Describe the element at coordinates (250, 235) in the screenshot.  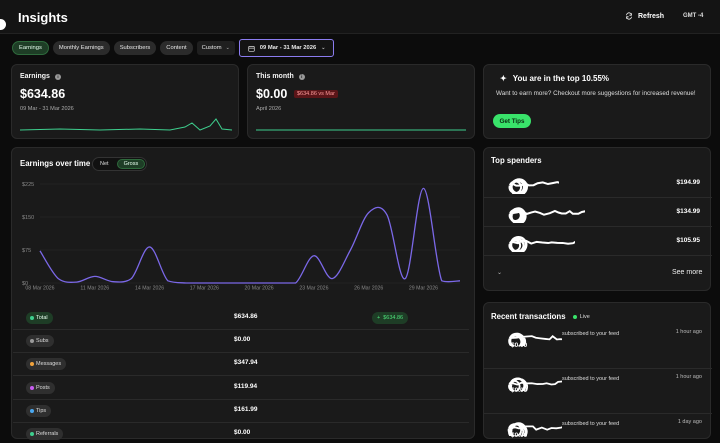
I see `earnings-series-line` at that location.